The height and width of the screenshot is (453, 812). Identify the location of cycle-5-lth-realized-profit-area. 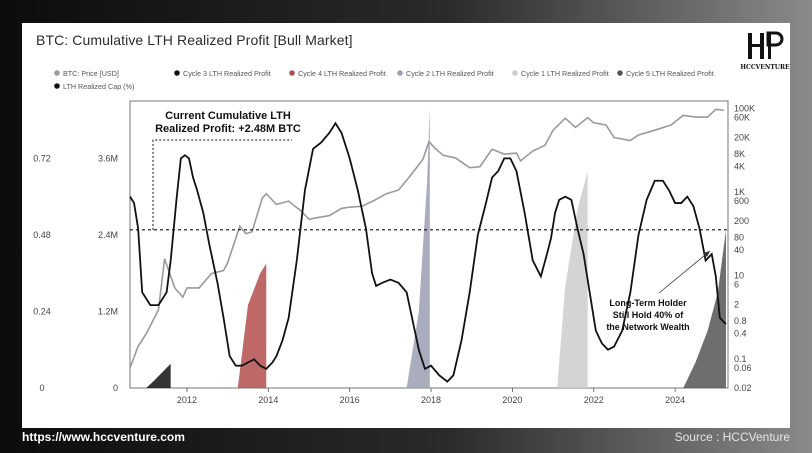
(704, 308).